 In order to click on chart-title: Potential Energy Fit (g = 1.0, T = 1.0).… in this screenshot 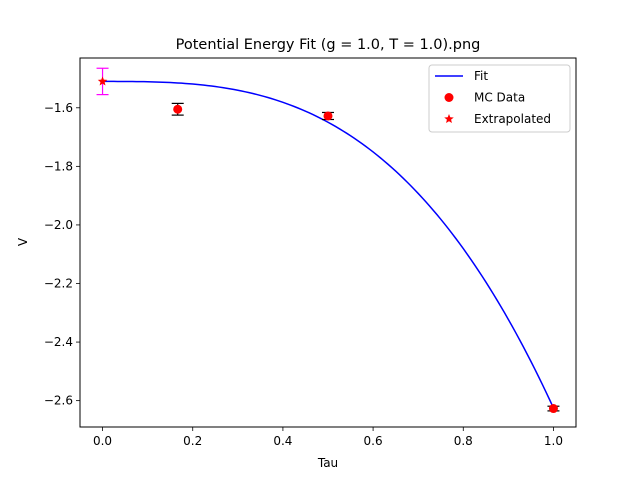, I will do `click(328, 45)`.